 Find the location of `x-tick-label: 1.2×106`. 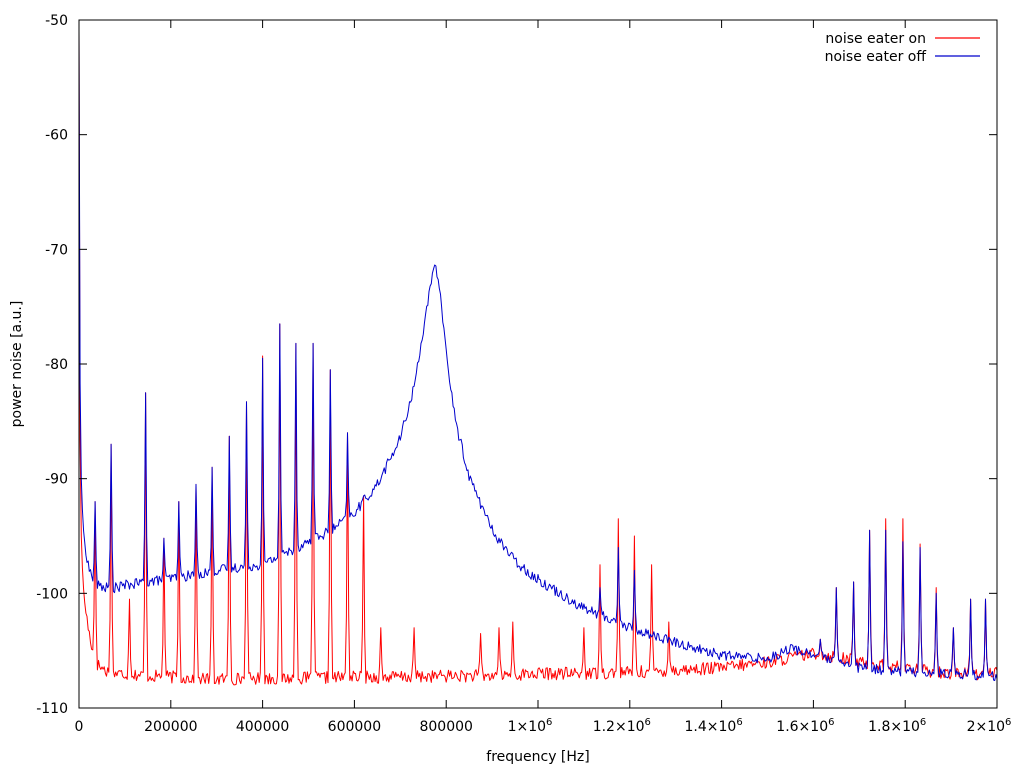

x-tick-label: 1.2×106 is located at coordinates (622, 726).